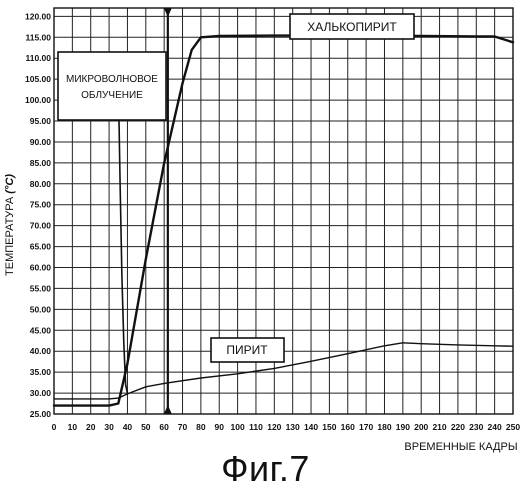 Image resolution: width=531 pixels, height=500 pixels. I want to click on series-label-pyrite: ПИРИТ, so click(247, 350).